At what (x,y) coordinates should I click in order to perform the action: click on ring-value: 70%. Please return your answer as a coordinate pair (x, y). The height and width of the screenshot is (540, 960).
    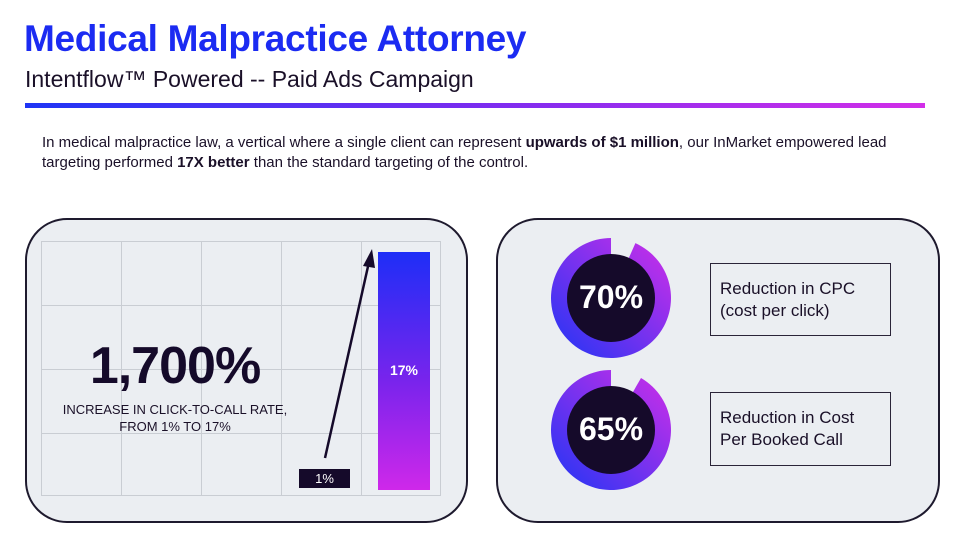
    Looking at the image, I should click on (611, 297).